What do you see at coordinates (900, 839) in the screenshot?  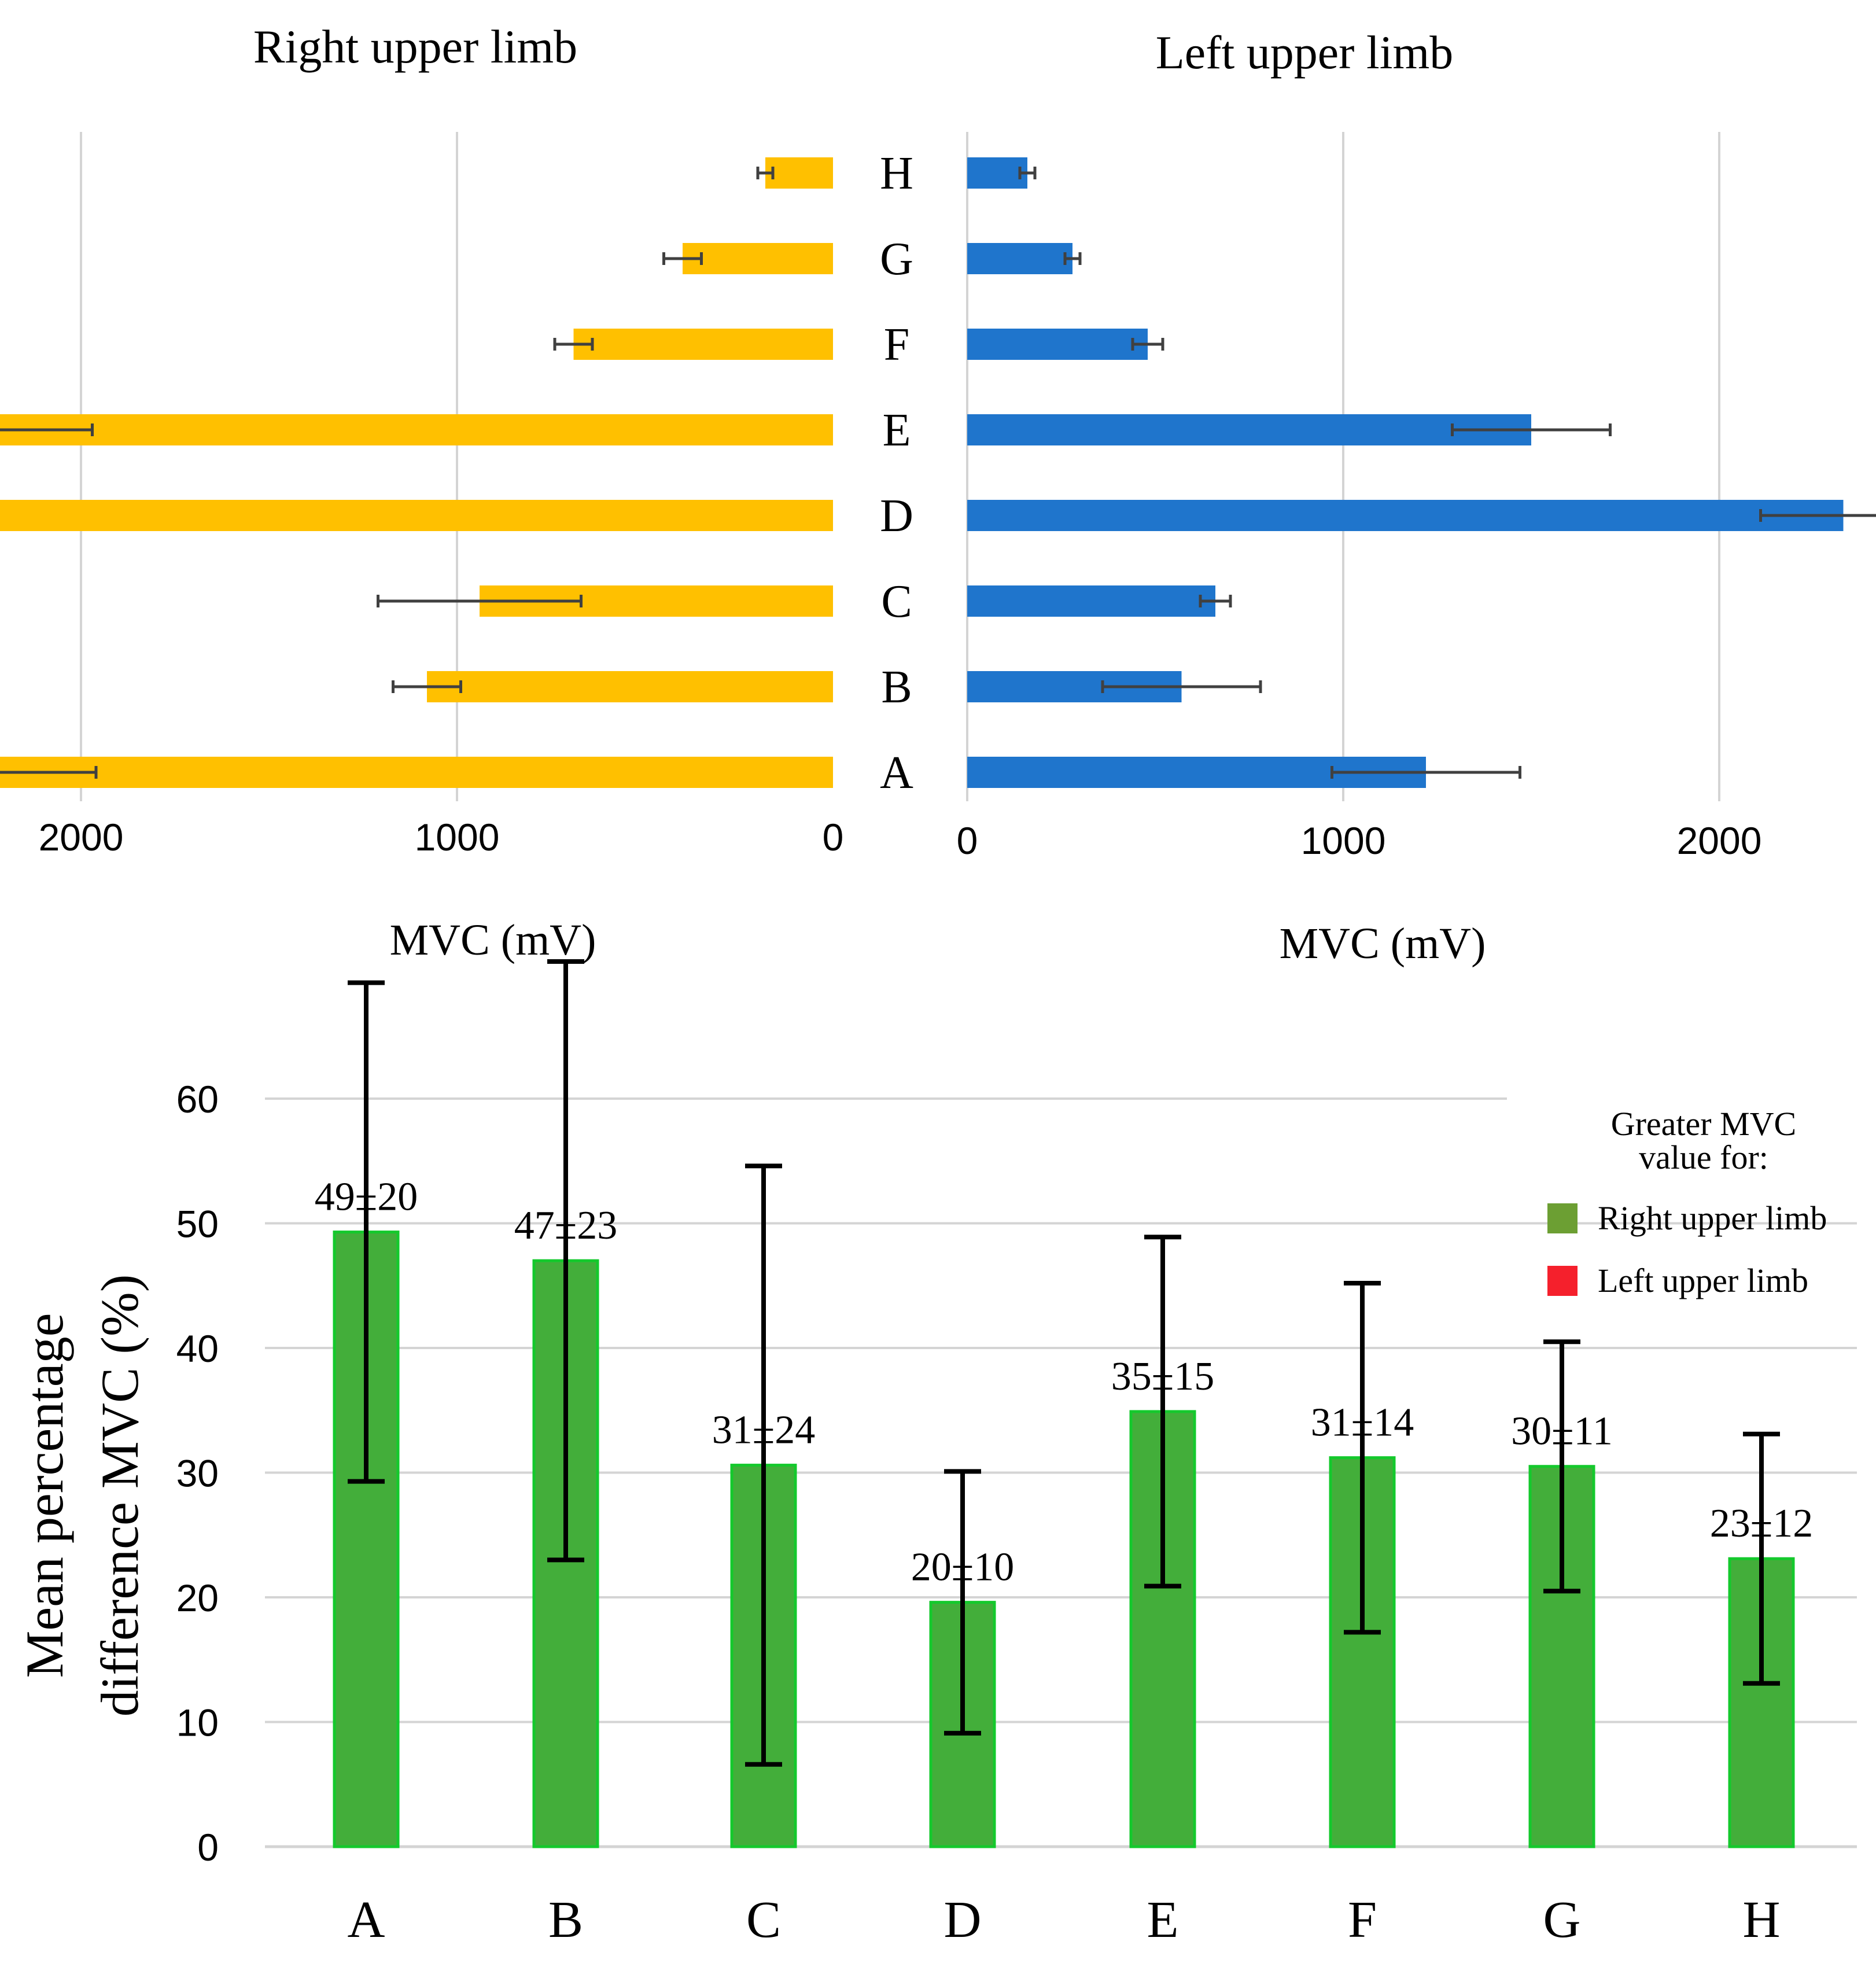 I see `top-tick-labels: 4000300020001000001000200030004000` at bounding box center [900, 839].